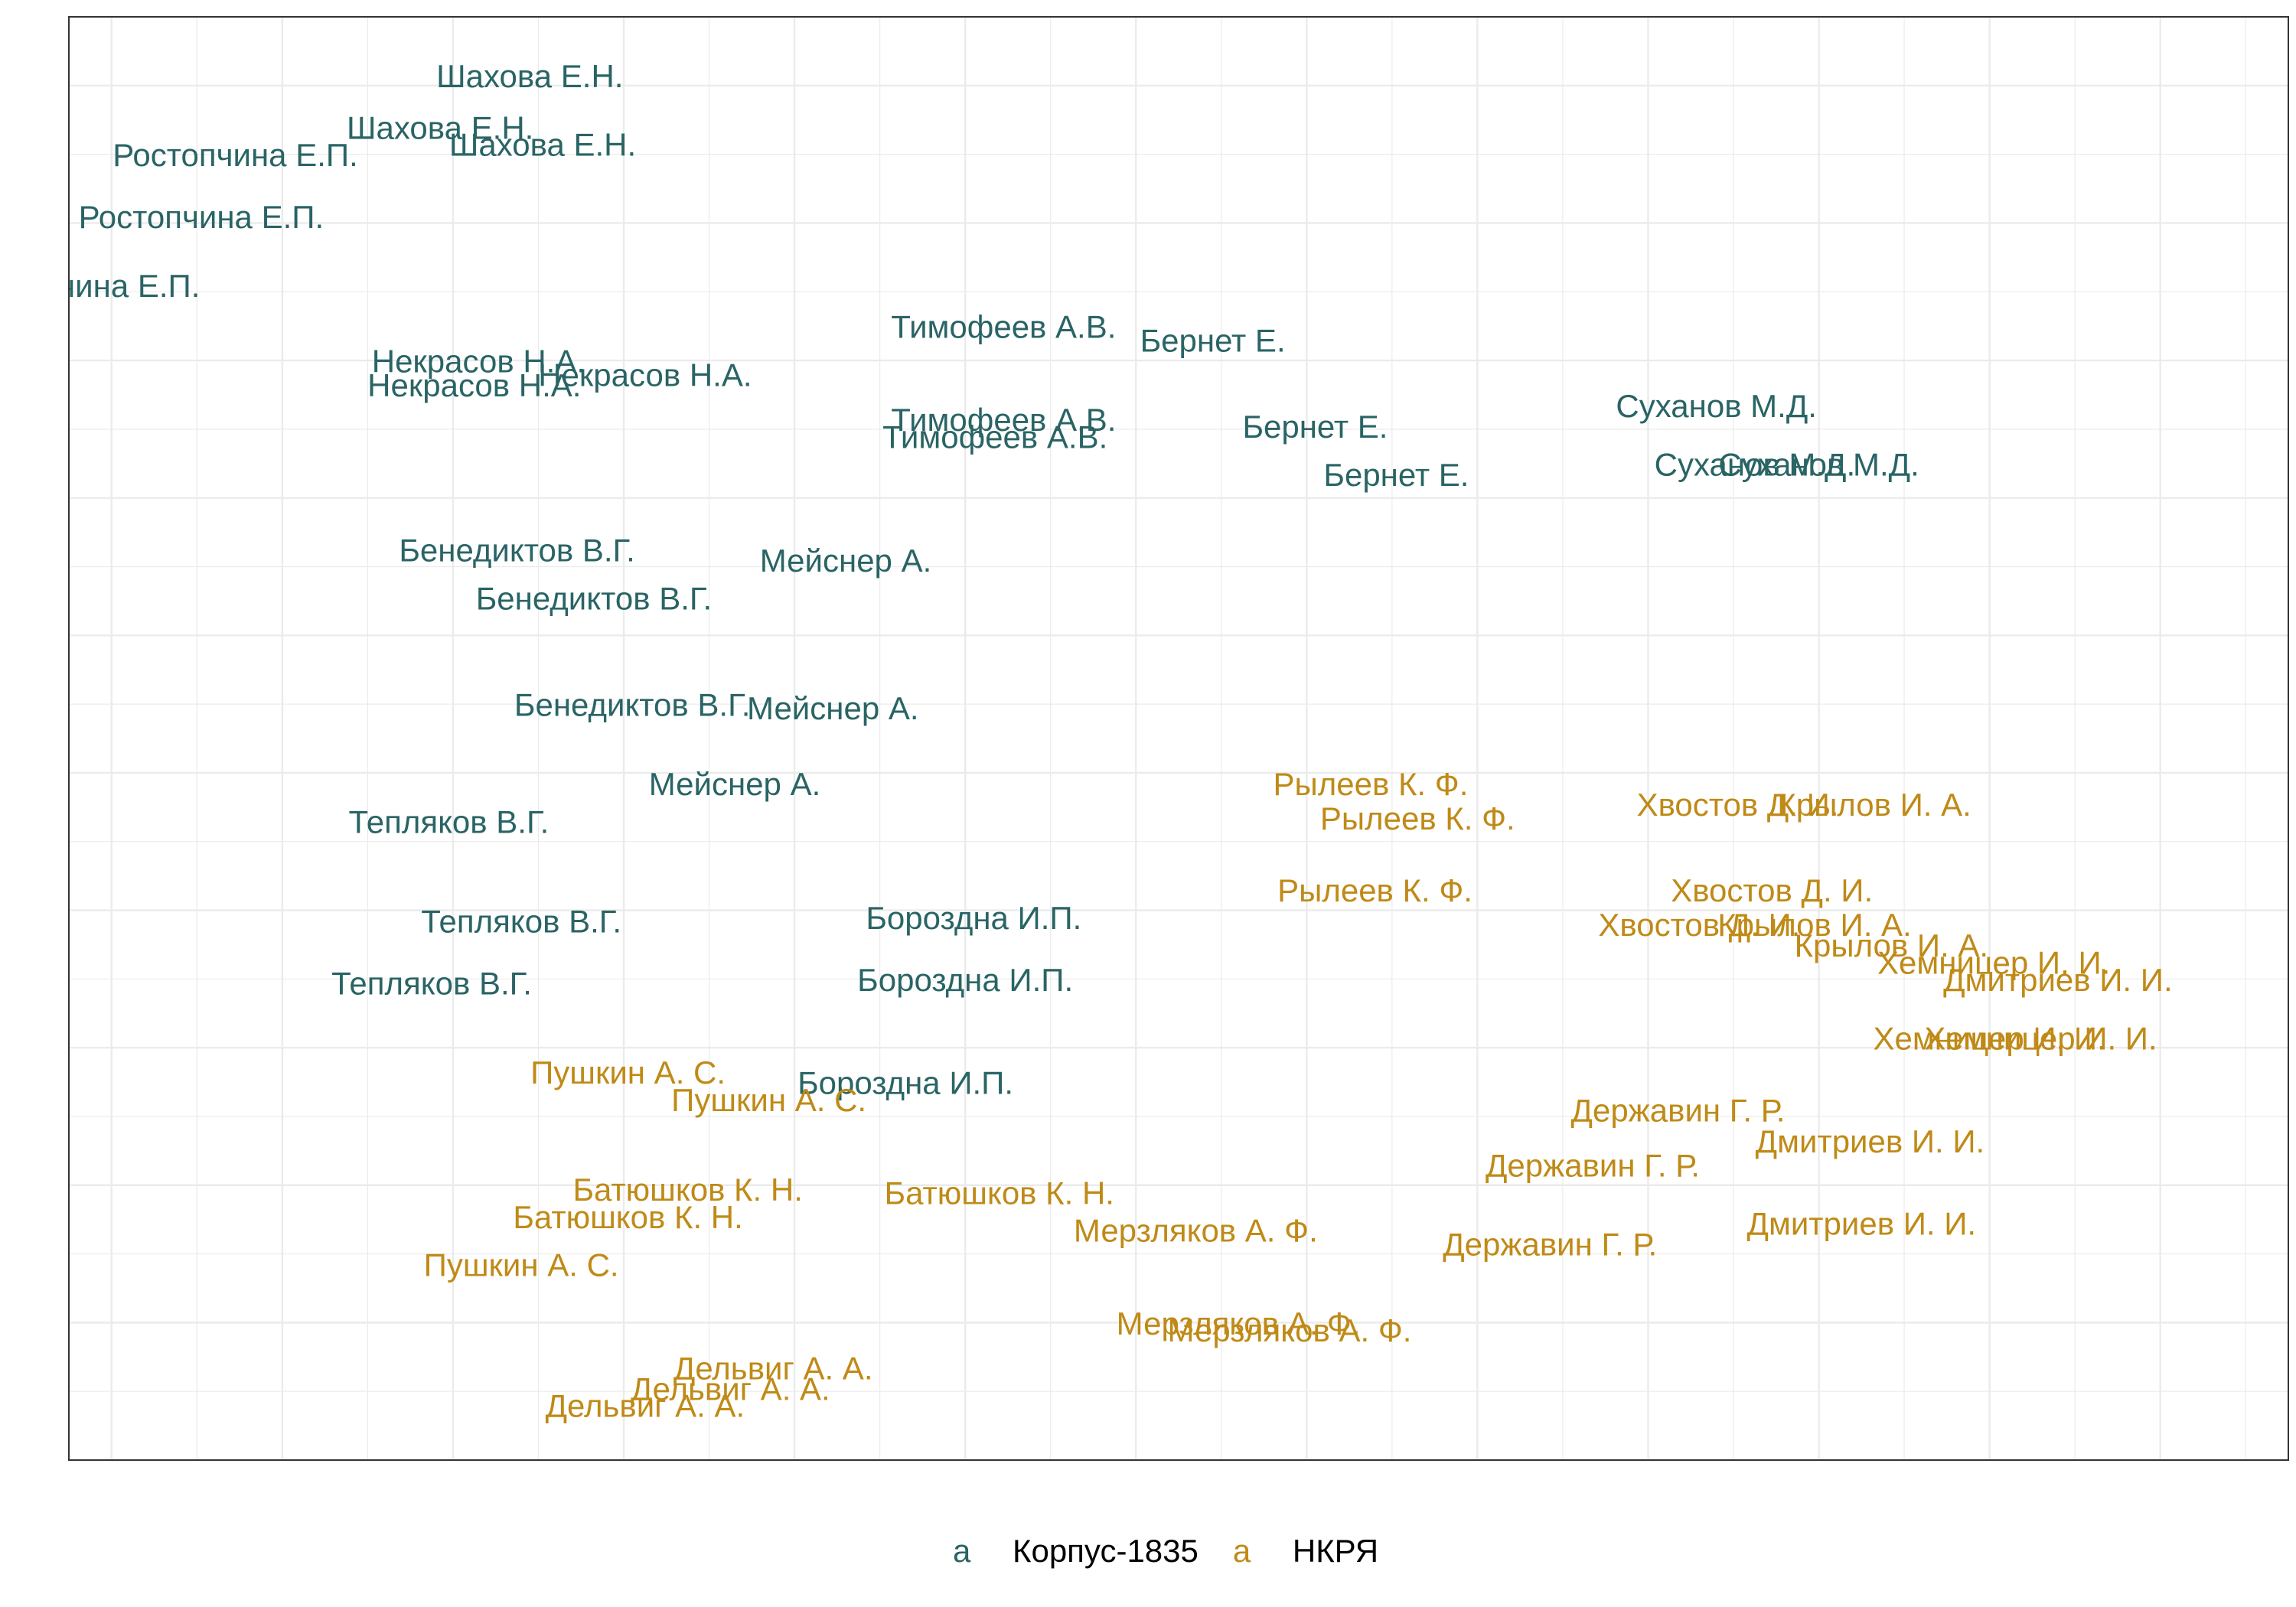 Image resolution: width=2296 pixels, height=1607 pixels. What do you see at coordinates (1335, 1551) in the screenshot?
I see `legend-label: НКРЯ` at bounding box center [1335, 1551].